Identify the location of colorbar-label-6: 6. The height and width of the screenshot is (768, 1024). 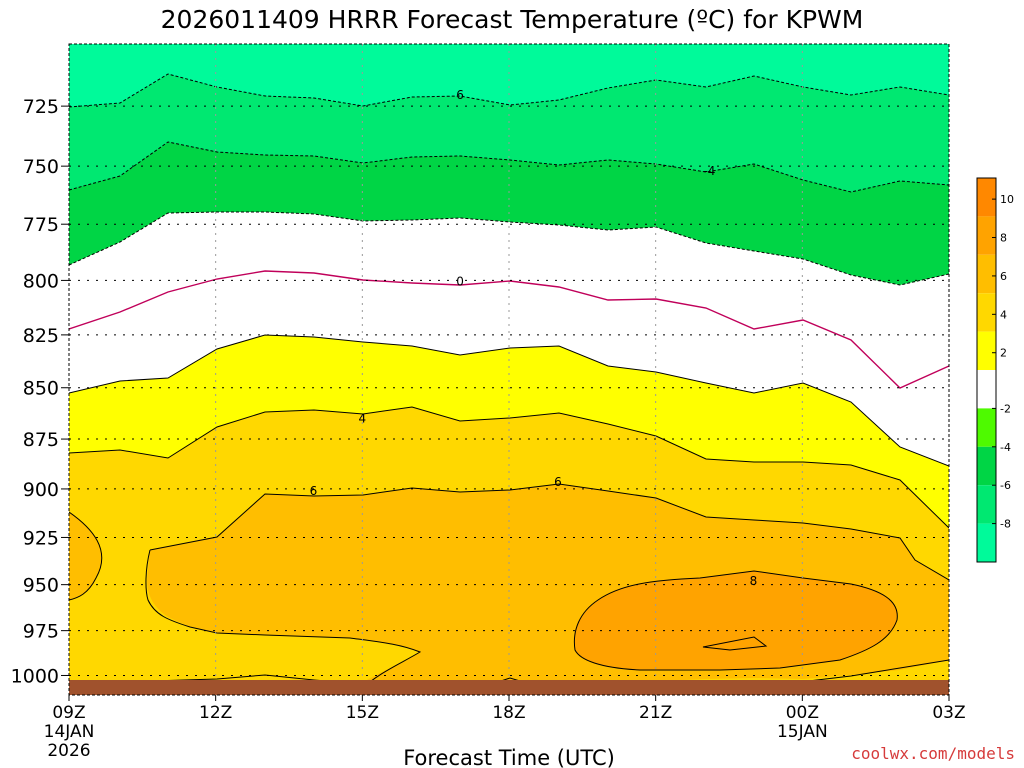
(1003, 276).